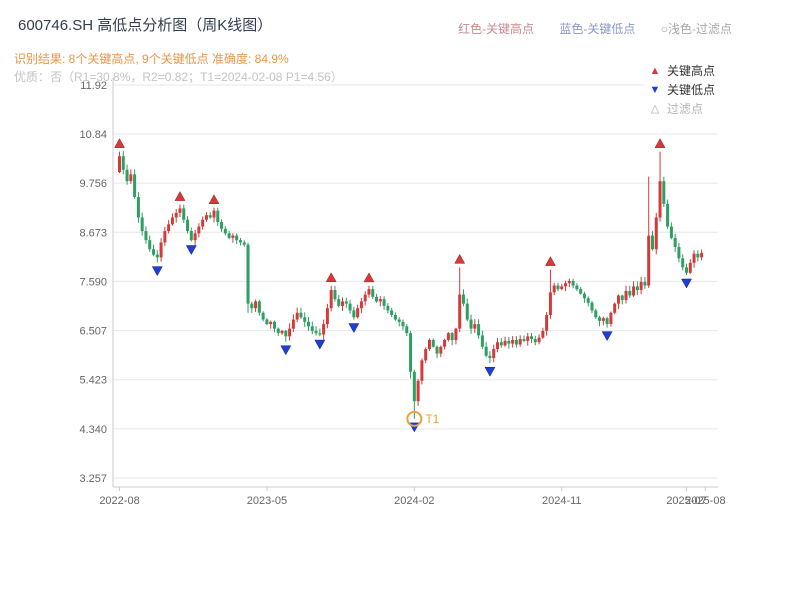 This screenshot has height=600, width=800. What do you see at coordinates (432, 419) in the screenshot?
I see `t1-label: T1` at bounding box center [432, 419].